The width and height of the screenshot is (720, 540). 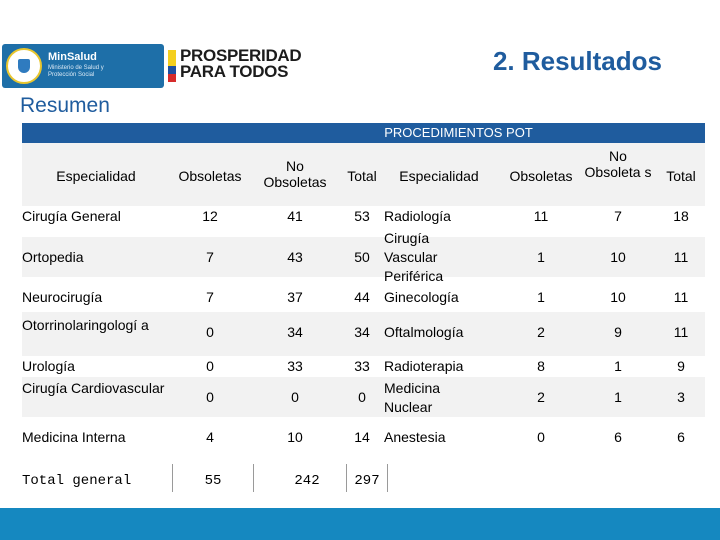 What do you see at coordinates (172, 66) in the screenshot?
I see `colombia-flag-icon` at bounding box center [172, 66].